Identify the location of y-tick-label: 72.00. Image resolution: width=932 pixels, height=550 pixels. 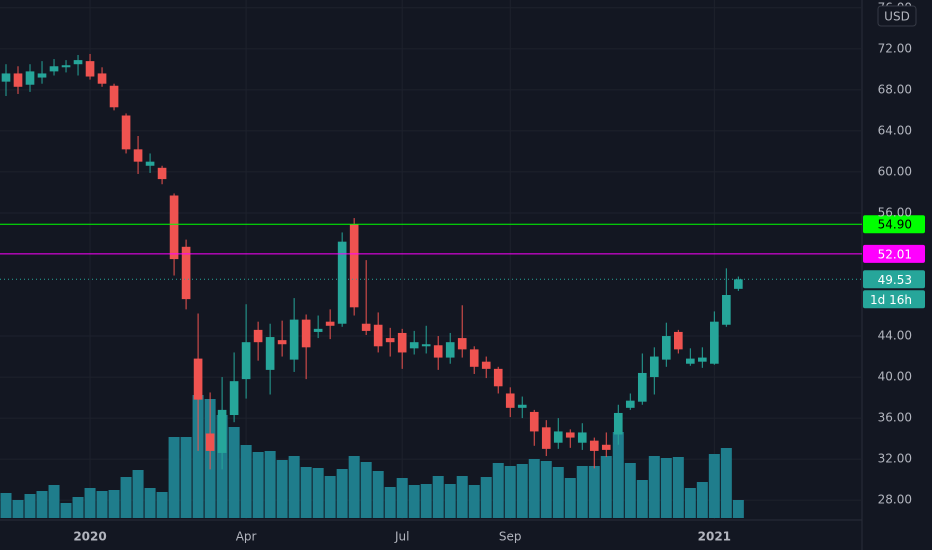
(895, 48).